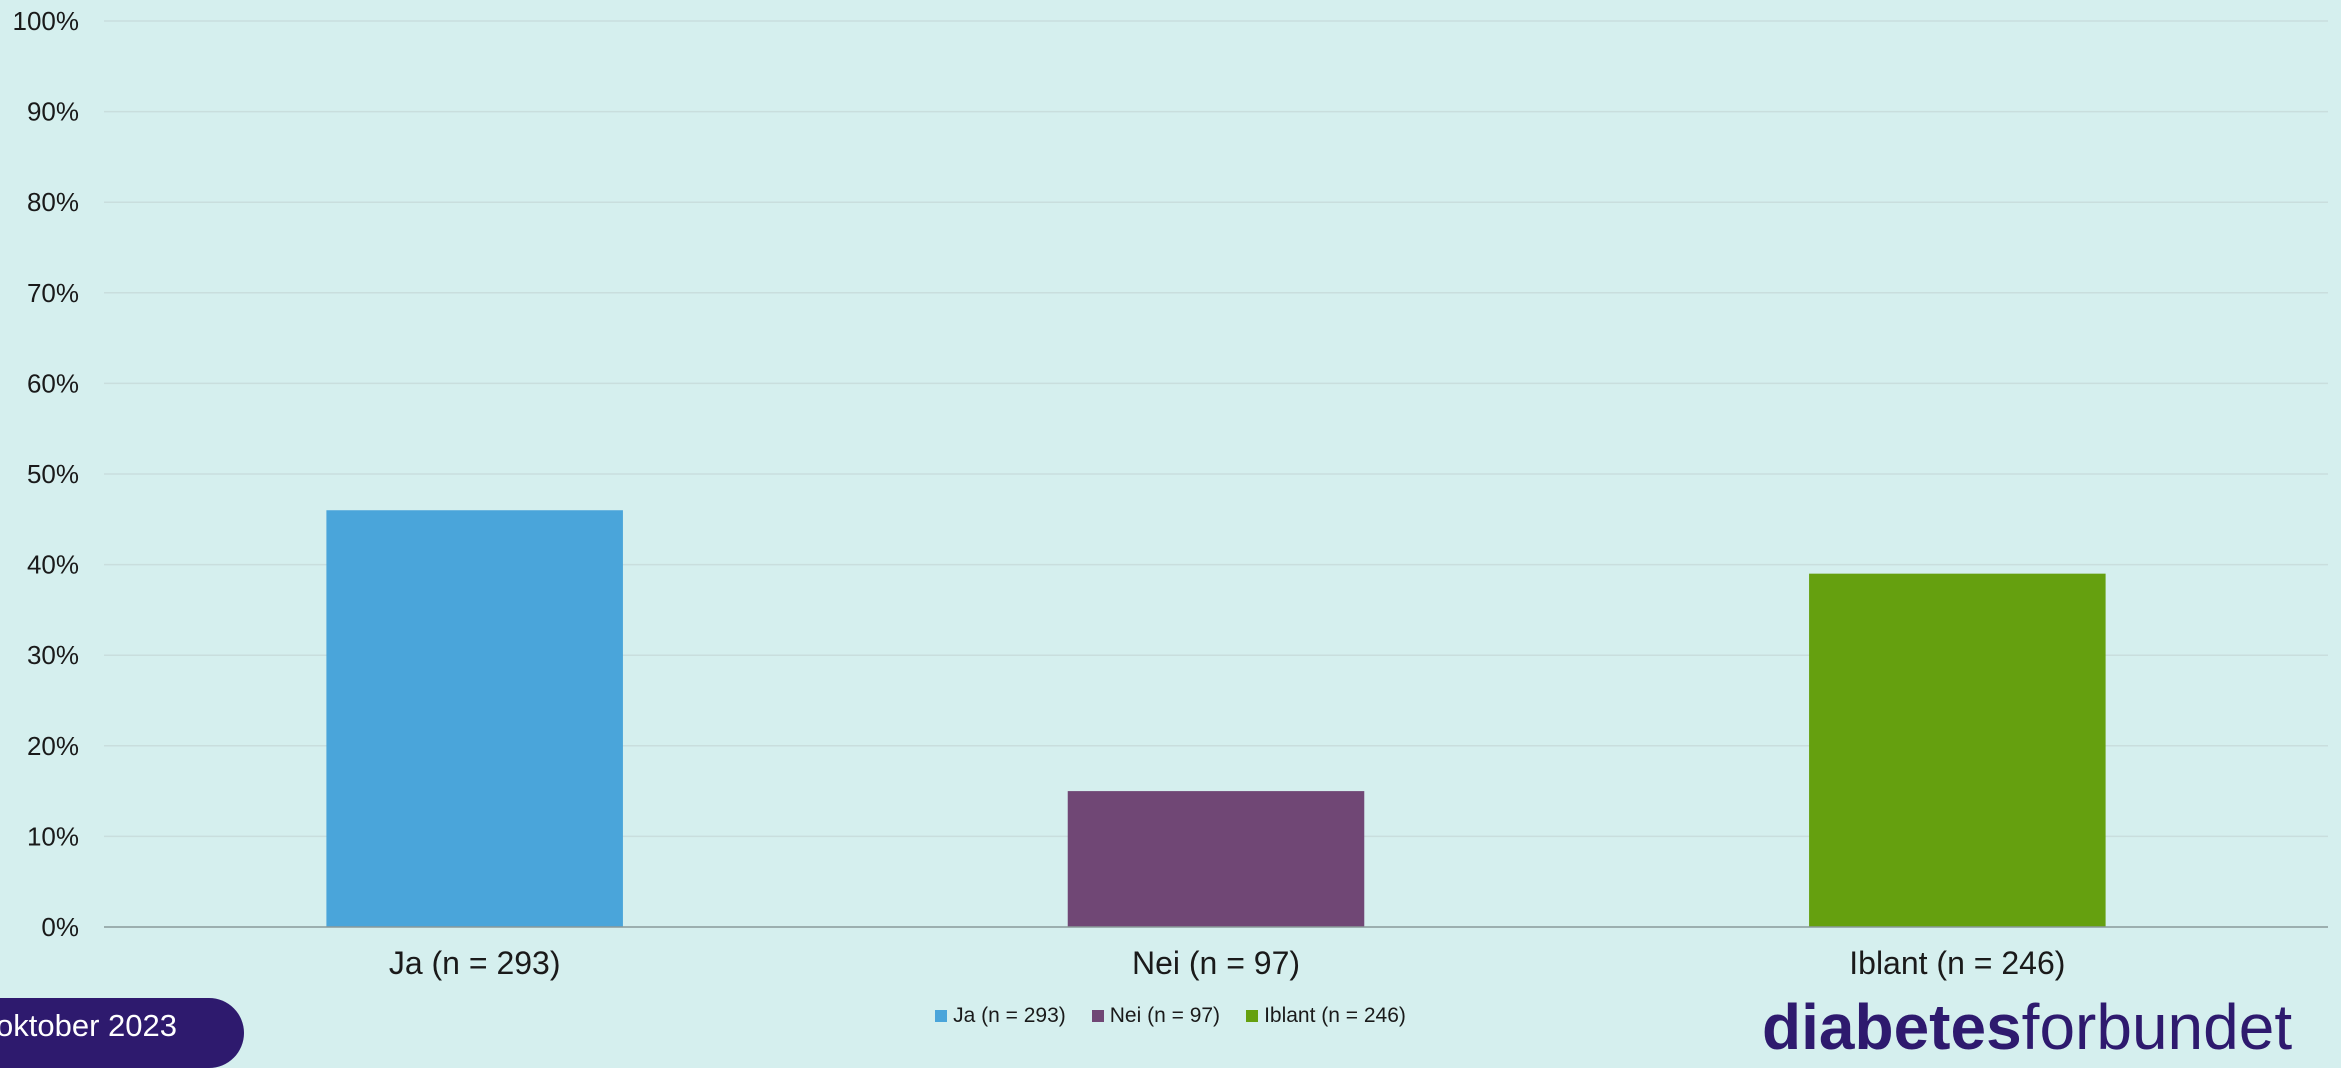 This screenshot has height=1068, width=2341. What do you see at coordinates (1216, 963) in the screenshot?
I see `x-tick-label: Nei (n = 97)` at bounding box center [1216, 963].